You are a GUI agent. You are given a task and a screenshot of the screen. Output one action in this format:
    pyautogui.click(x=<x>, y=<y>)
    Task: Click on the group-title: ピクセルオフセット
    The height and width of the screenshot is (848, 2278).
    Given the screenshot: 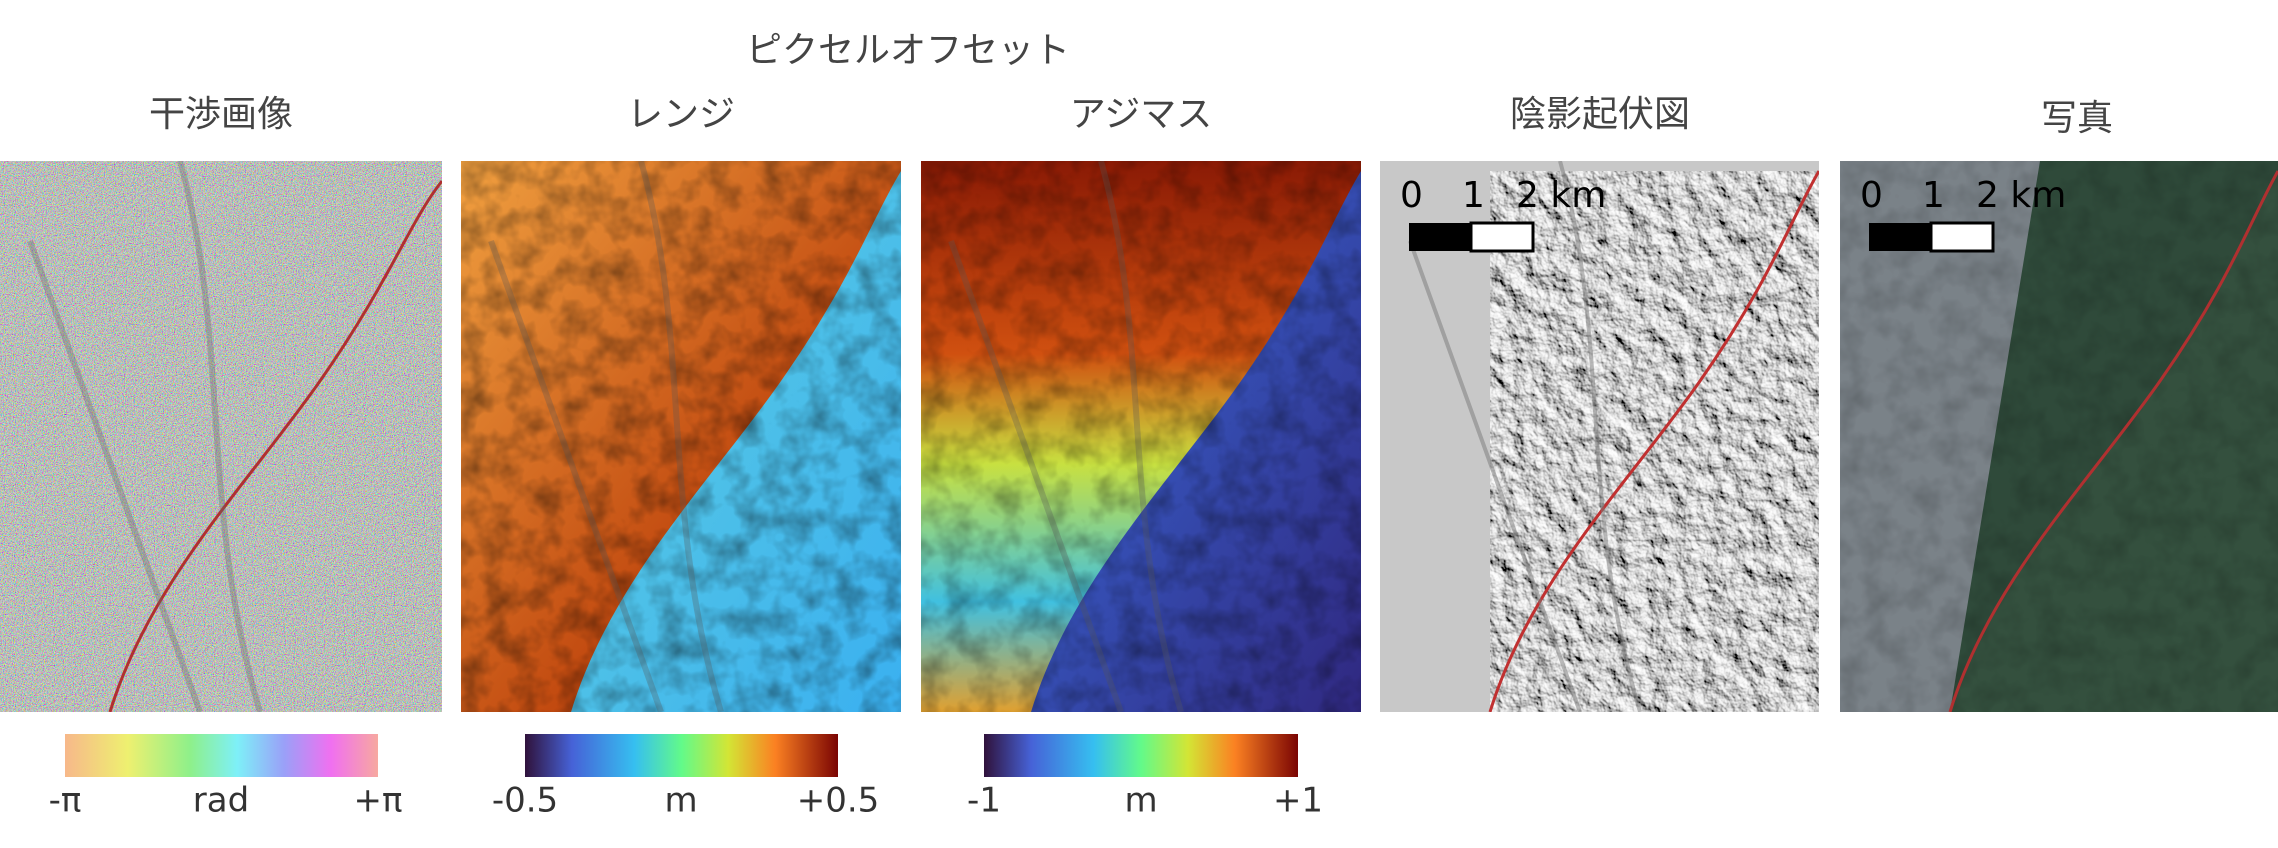 What is the action you would take?
    pyautogui.click(x=908, y=50)
    